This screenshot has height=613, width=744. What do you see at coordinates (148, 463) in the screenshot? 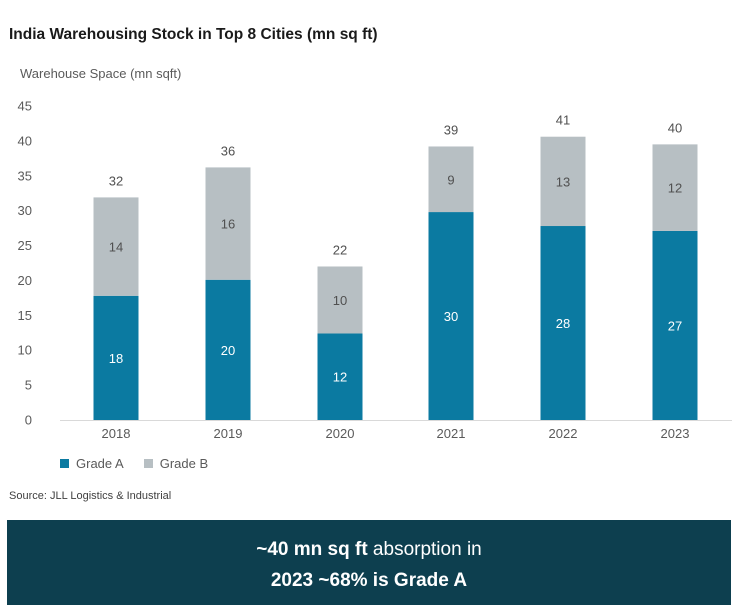
I see `legend-swatch-grade-b` at bounding box center [148, 463].